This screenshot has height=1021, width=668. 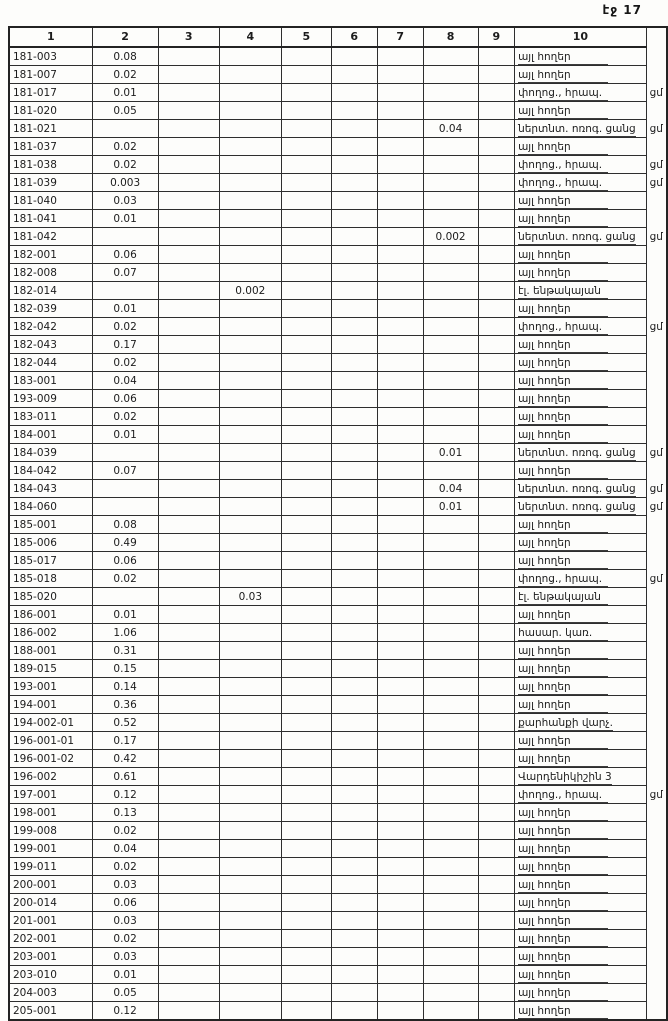 I want to click on cell-parcel-code: 185-017, so click(x=50, y=560).